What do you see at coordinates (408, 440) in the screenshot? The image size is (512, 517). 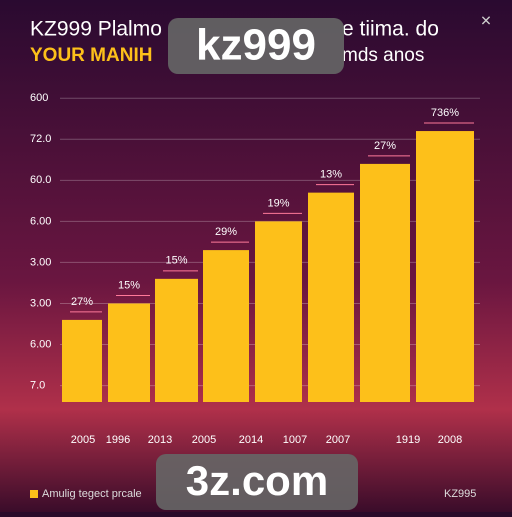 I see `x-tick-label: 1919` at bounding box center [408, 440].